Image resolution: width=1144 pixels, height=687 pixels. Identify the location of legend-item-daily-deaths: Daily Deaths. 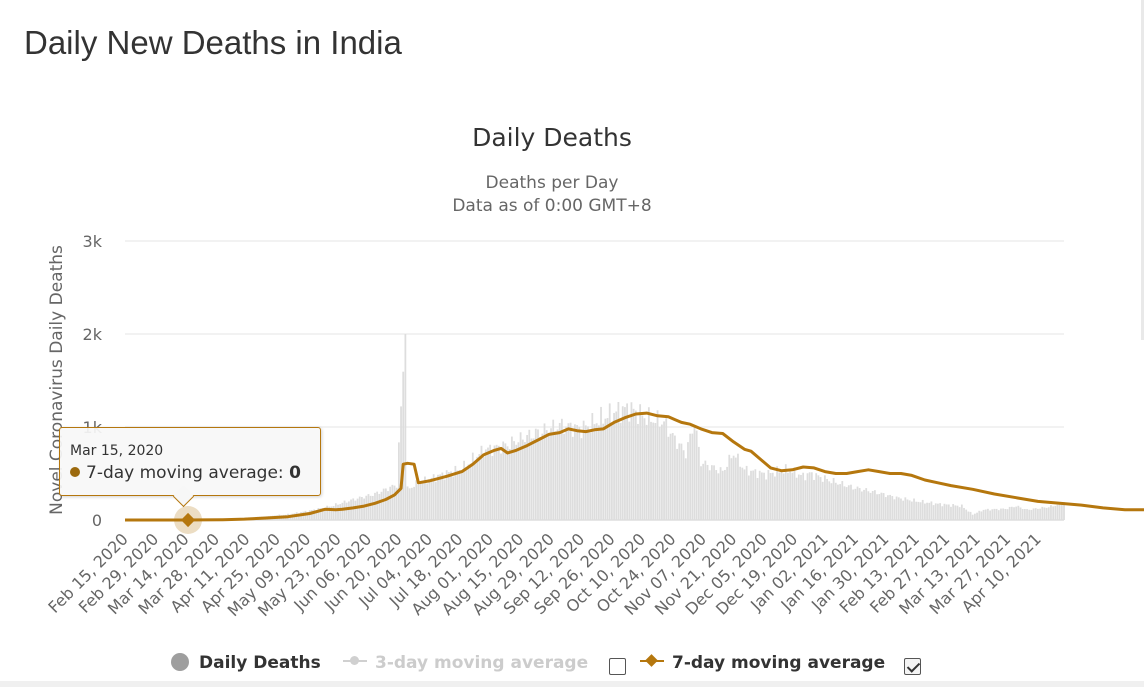
(246, 663).